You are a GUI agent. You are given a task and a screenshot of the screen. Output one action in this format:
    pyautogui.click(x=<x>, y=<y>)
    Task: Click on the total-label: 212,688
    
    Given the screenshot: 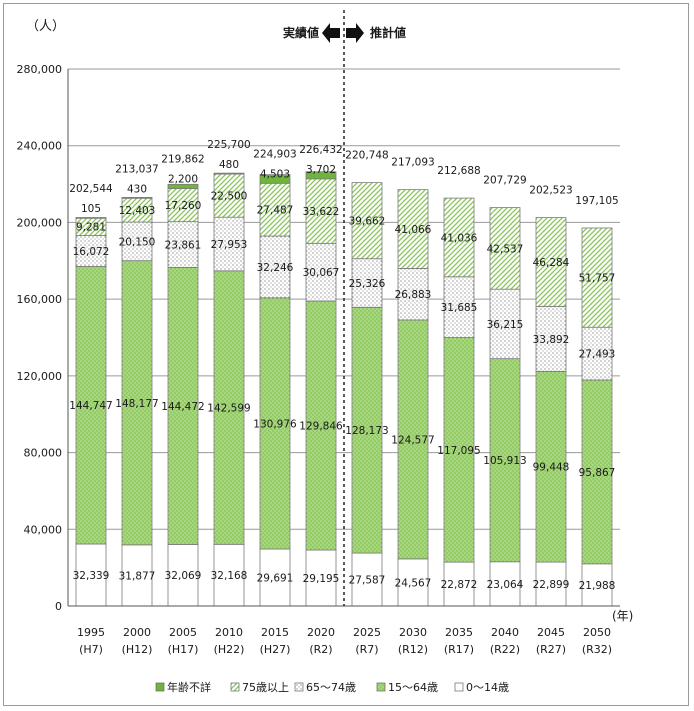 What is the action you would take?
    pyautogui.click(x=458, y=171)
    